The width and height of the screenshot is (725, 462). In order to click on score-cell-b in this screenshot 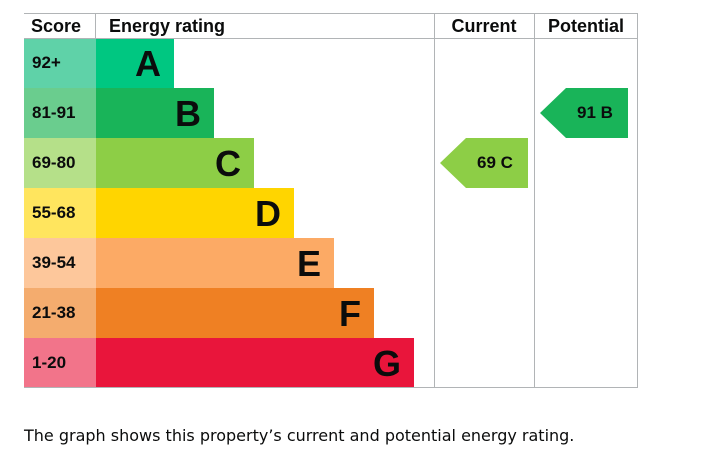, I will do `click(60, 113)`.